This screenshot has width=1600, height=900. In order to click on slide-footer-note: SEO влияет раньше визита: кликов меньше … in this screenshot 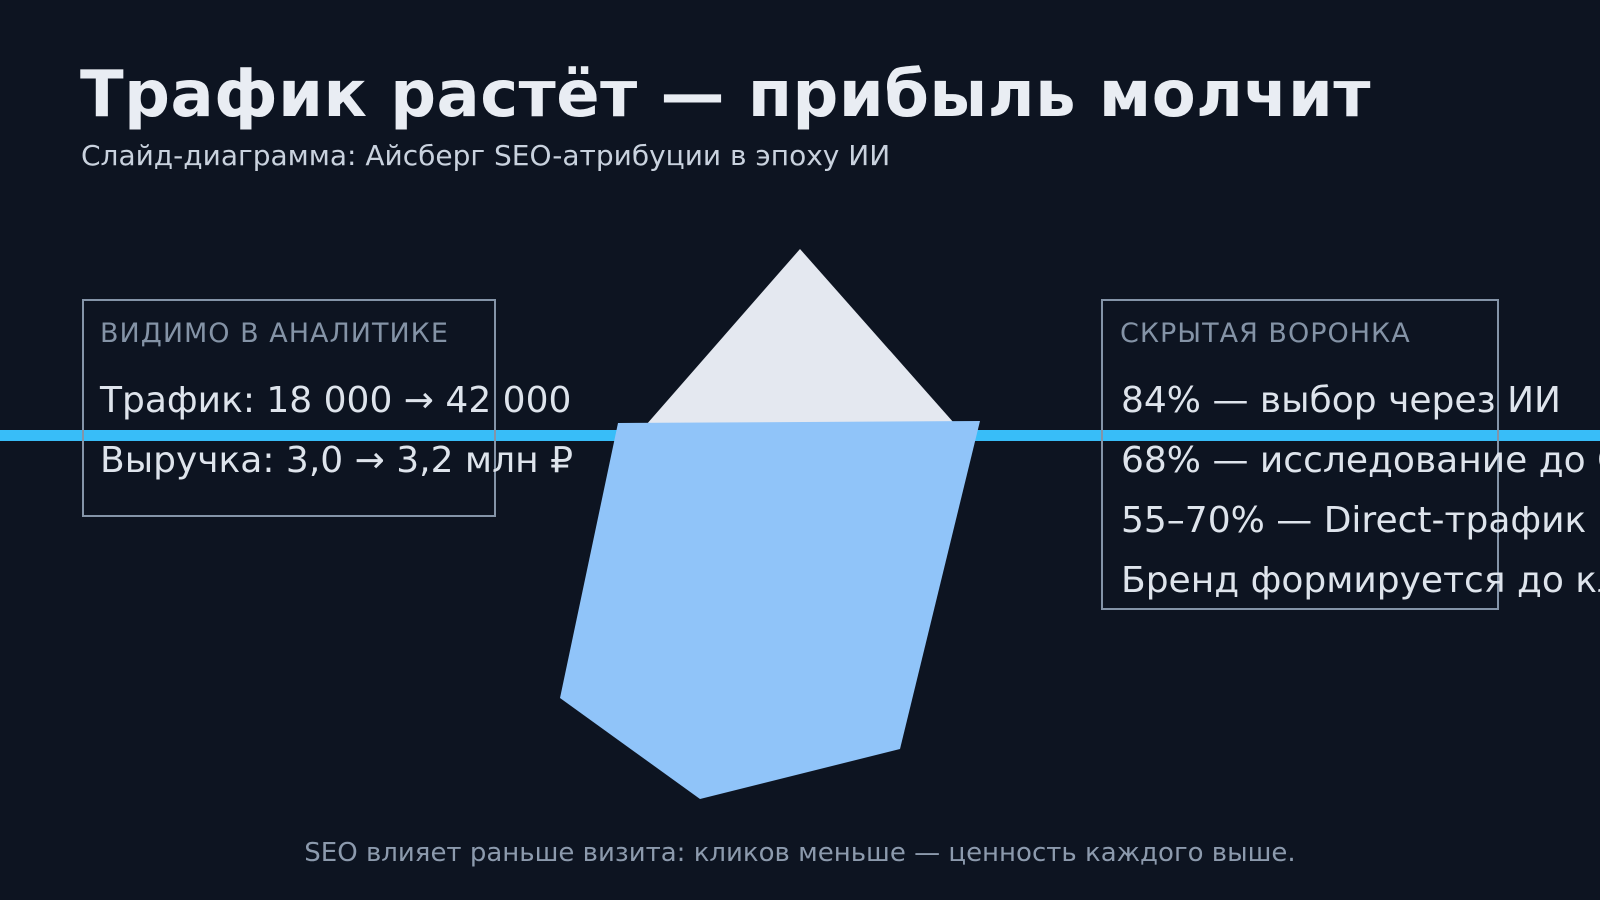, I will do `click(800, 853)`.